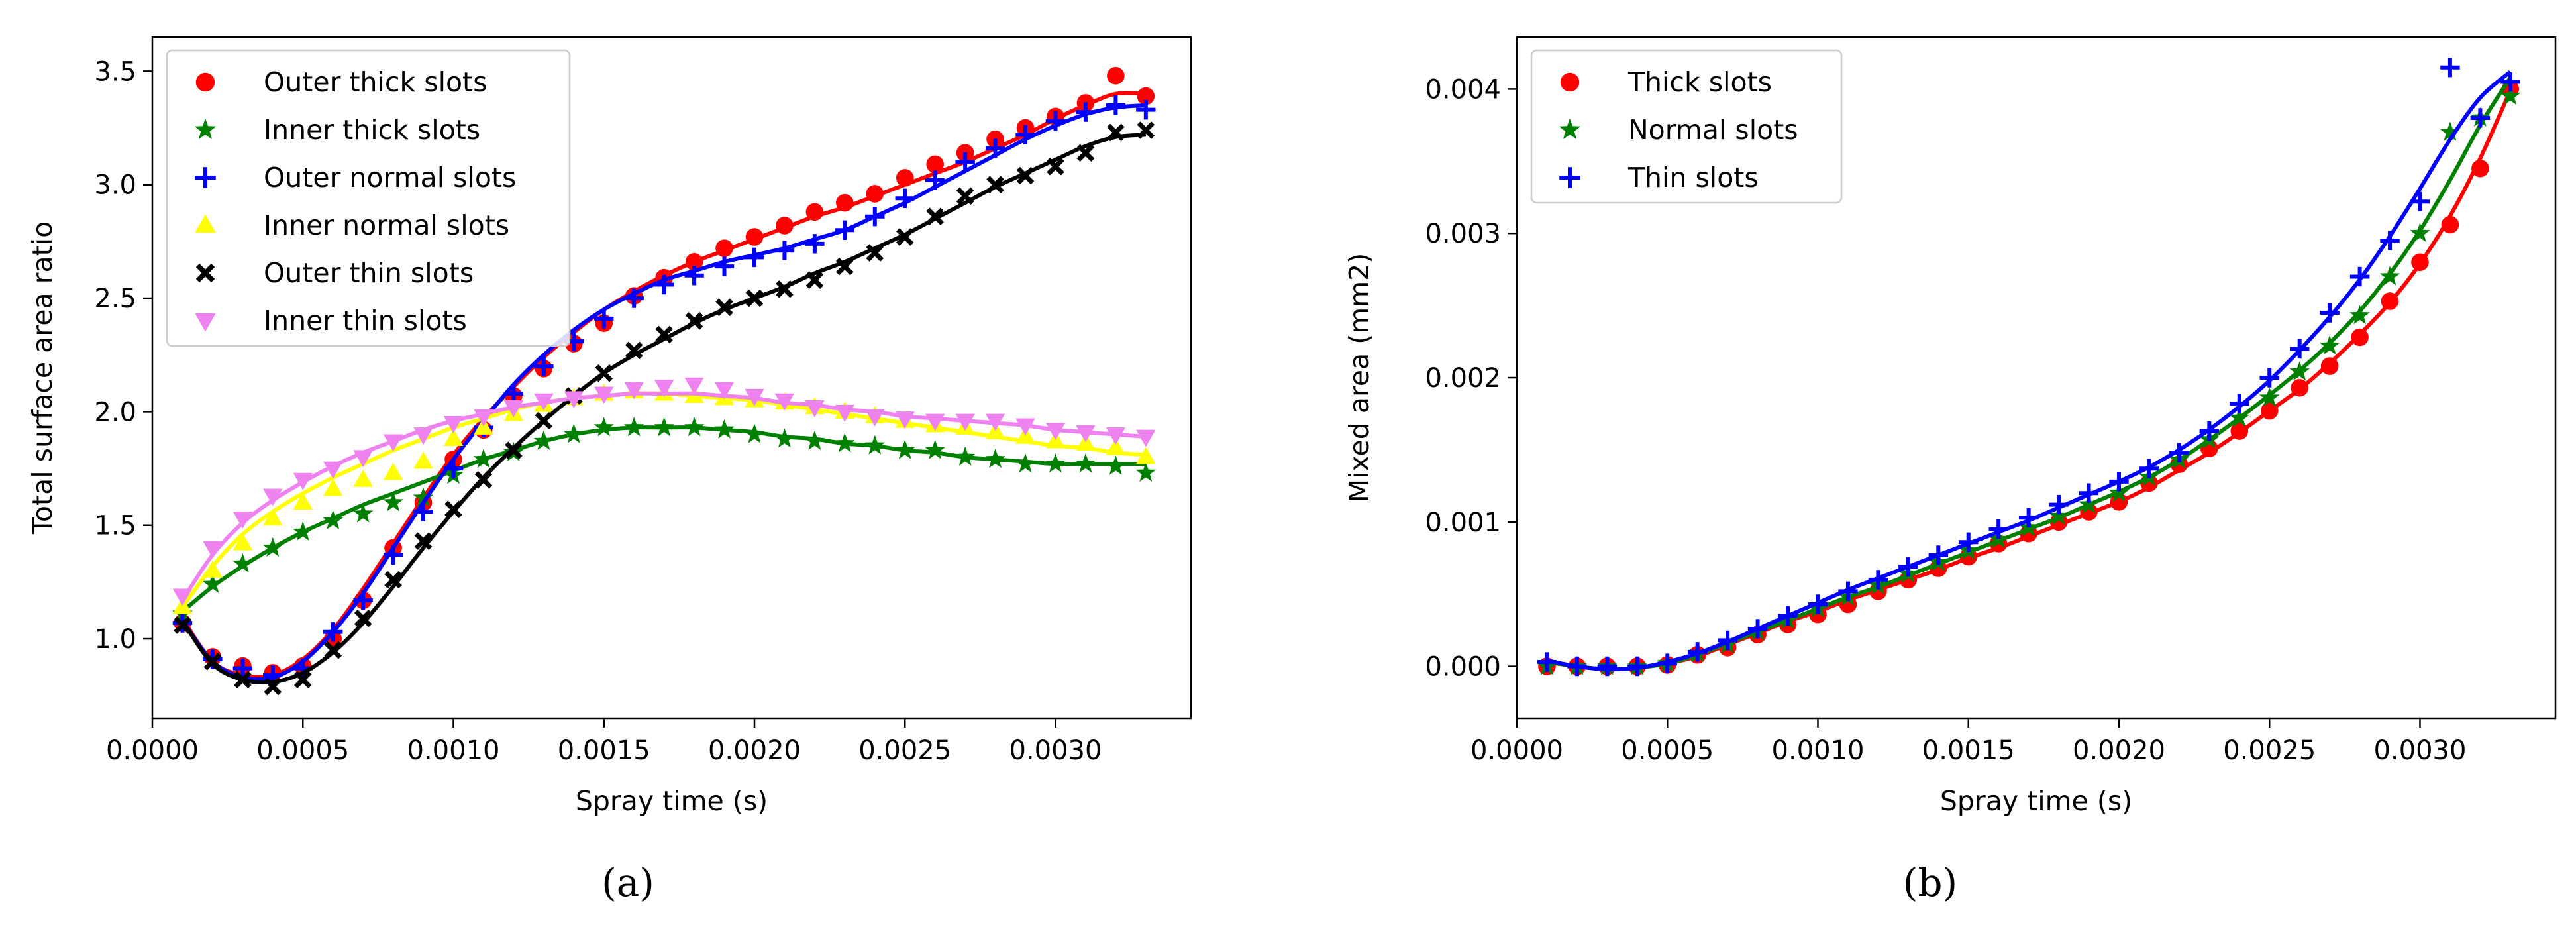 This screenshot has width=2576, height=925. Describe the element at coordinates (2269, 750) in the screenshot. I see `x-tick-label: 0.0025` at that location.